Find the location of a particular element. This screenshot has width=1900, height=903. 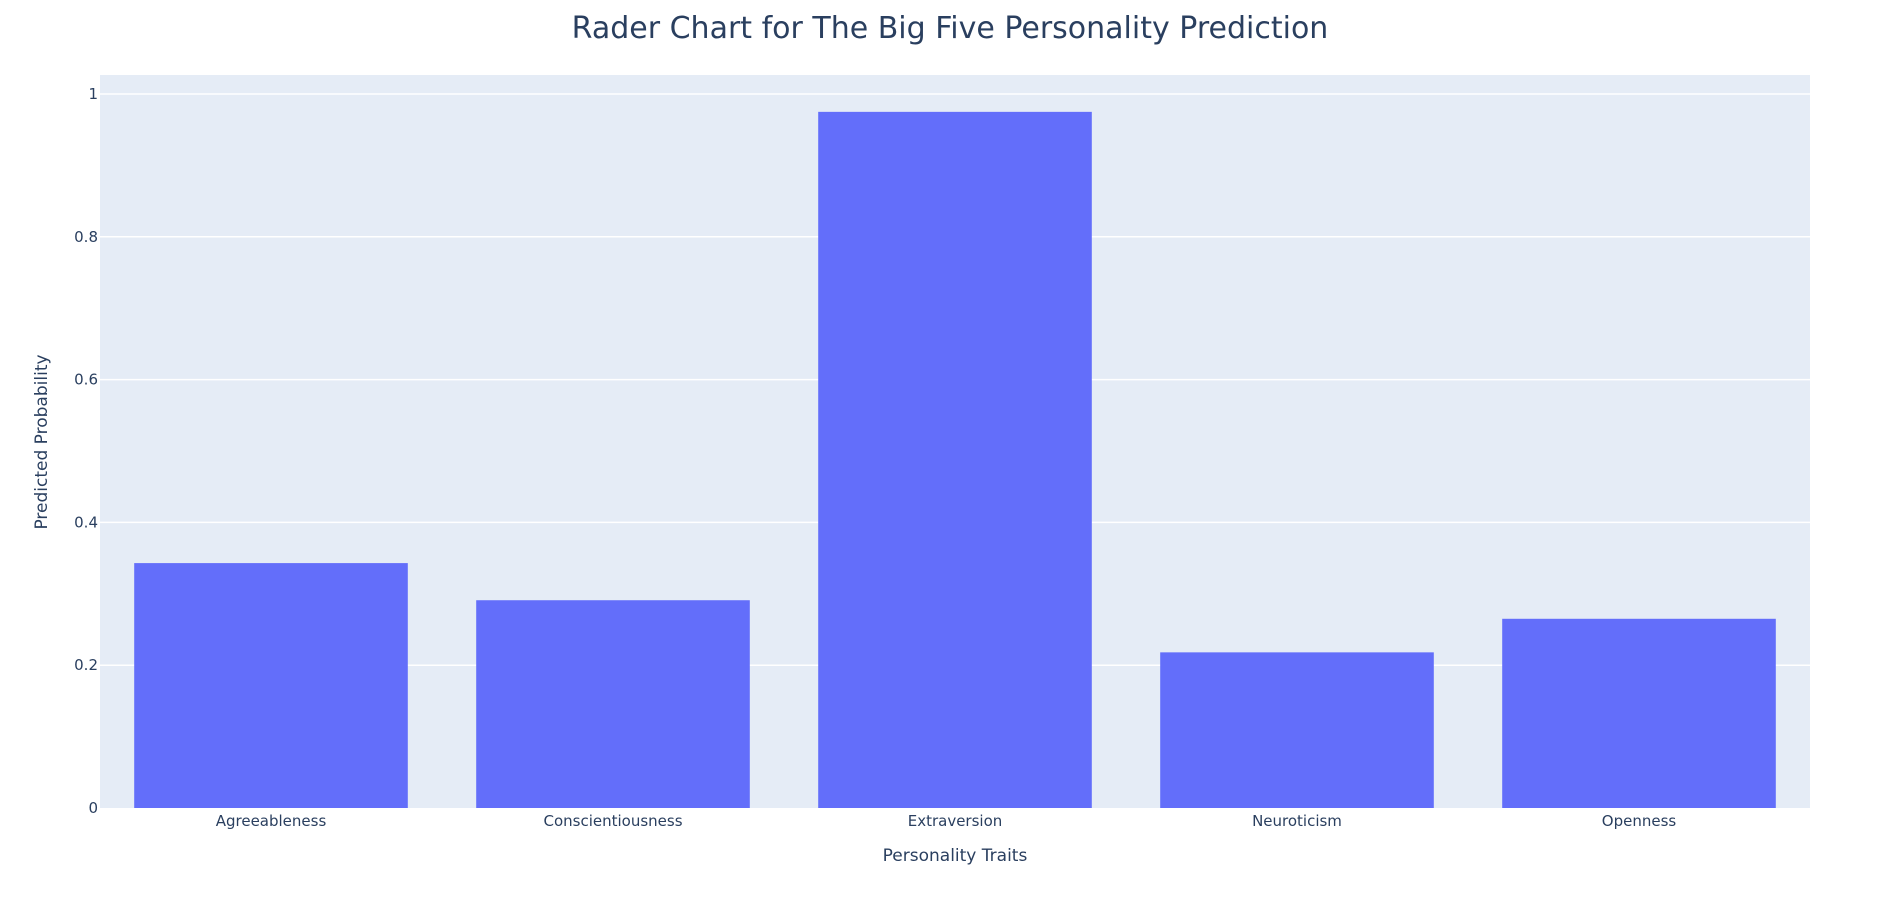

y-tick-label: 0.2 is located at coordinates (86, 665).